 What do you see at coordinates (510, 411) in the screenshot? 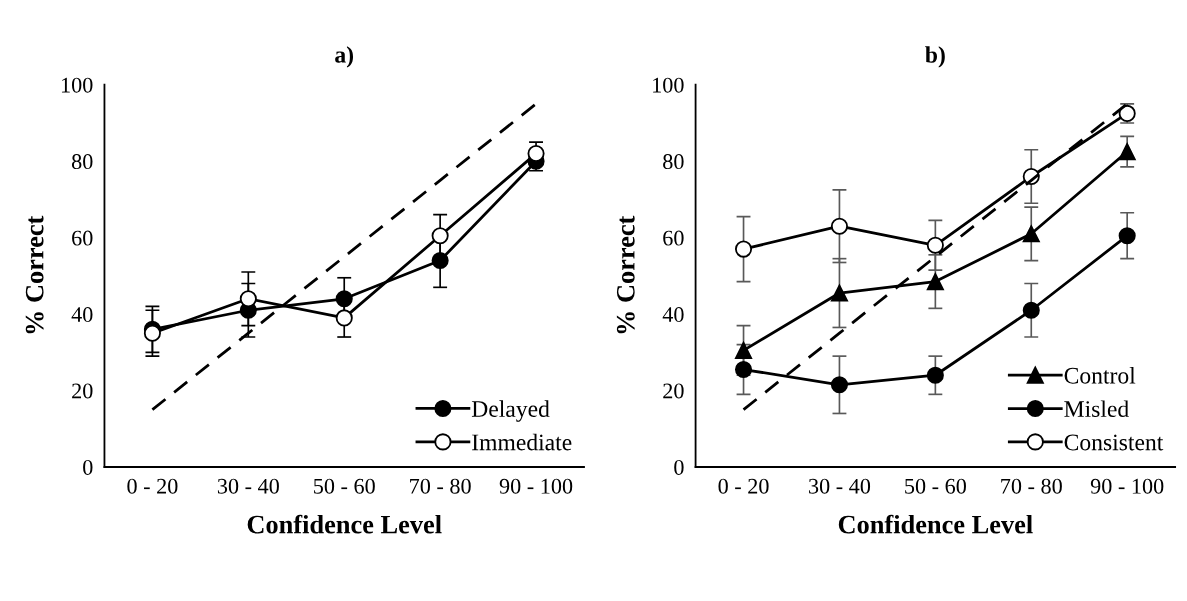
I see `legend-label: Delayed` at bounding box center [510, 411].